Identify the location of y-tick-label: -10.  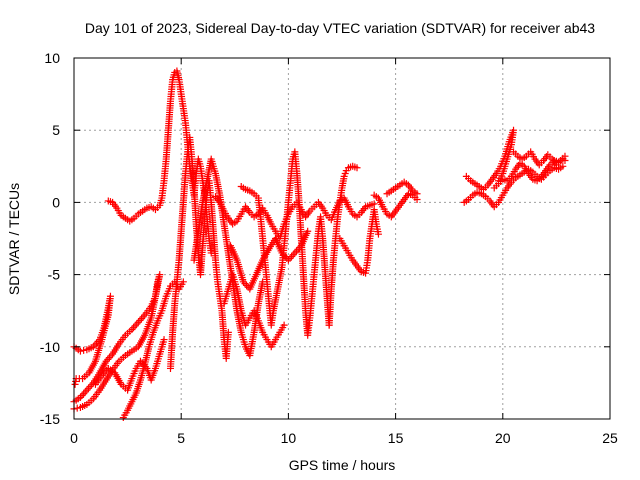
(50, 347).